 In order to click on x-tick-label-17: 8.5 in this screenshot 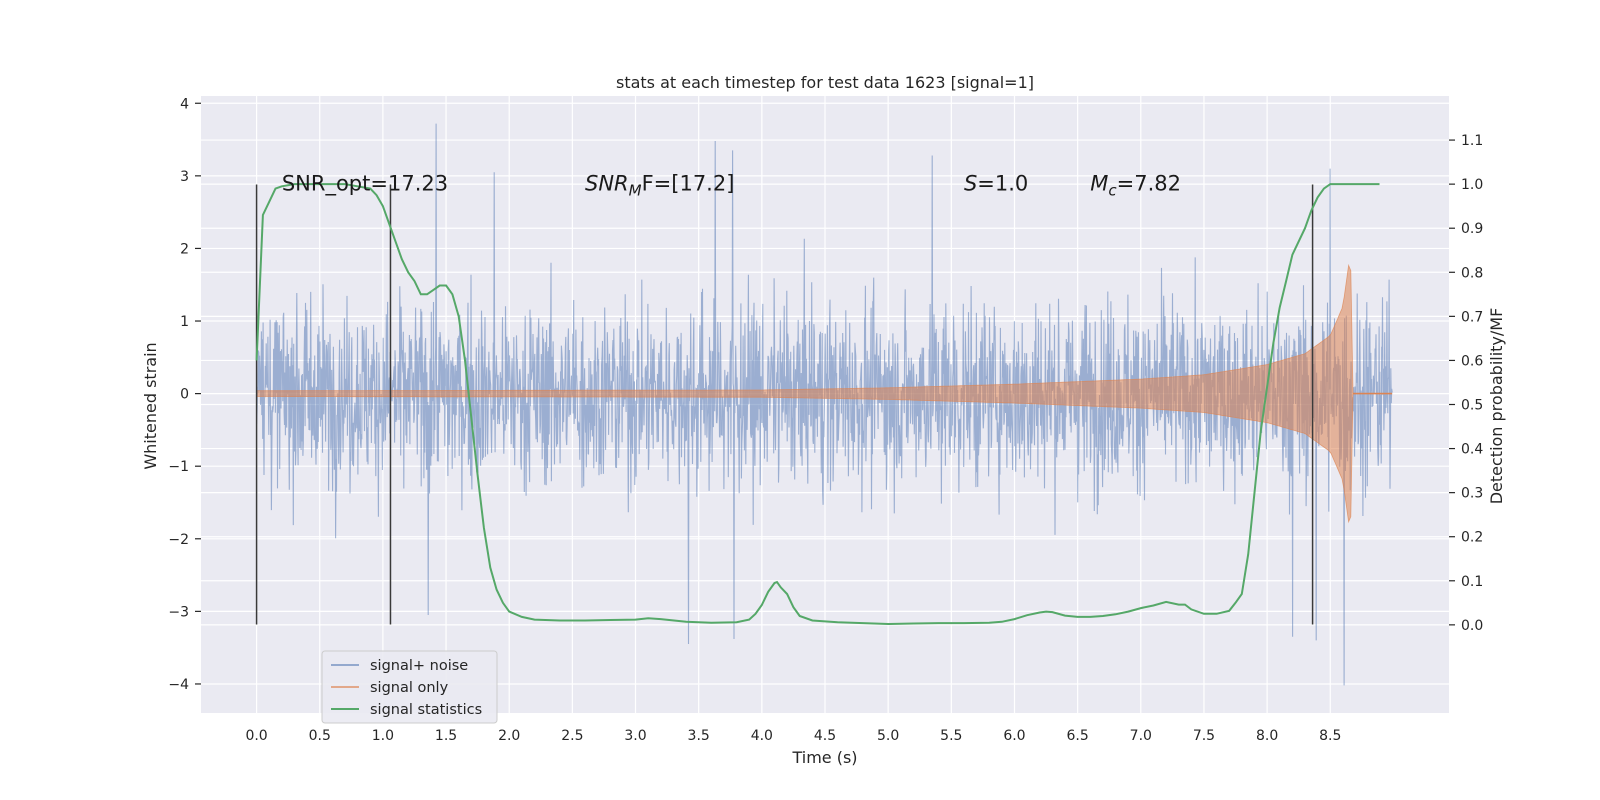, I will do `click(1330, 736)`.